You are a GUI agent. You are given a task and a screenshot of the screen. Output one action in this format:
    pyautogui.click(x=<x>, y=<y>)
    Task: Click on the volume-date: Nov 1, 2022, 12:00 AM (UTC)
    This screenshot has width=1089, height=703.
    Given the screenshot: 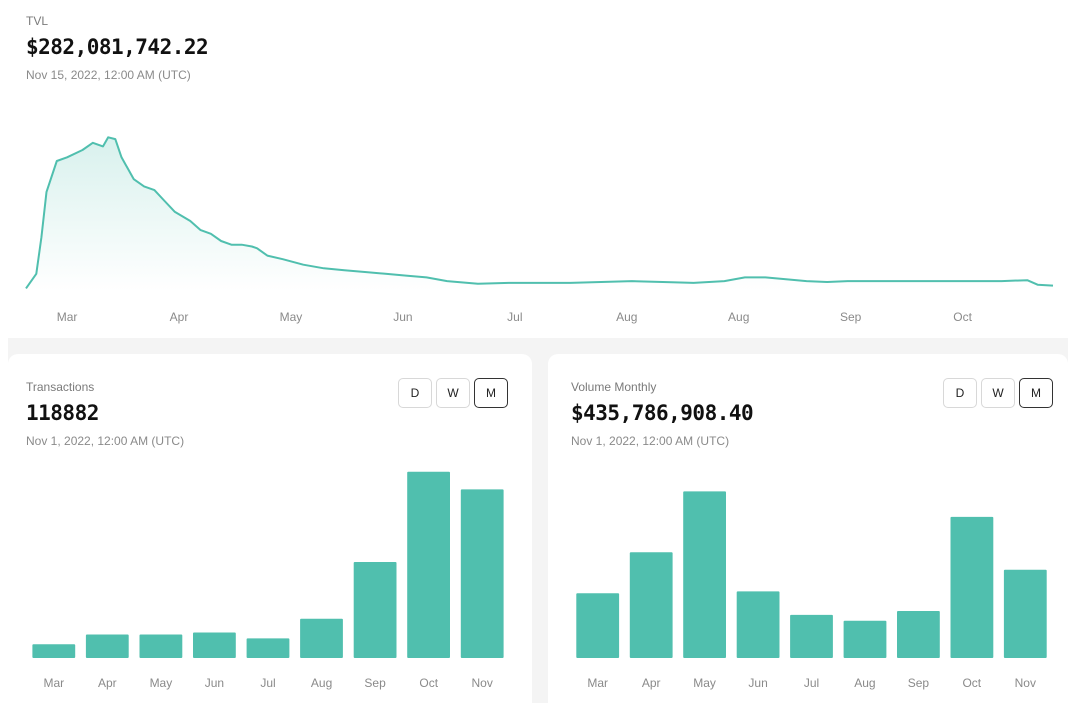 What is the action you would take?
    pyautogui.click(x=650, y=441)
    